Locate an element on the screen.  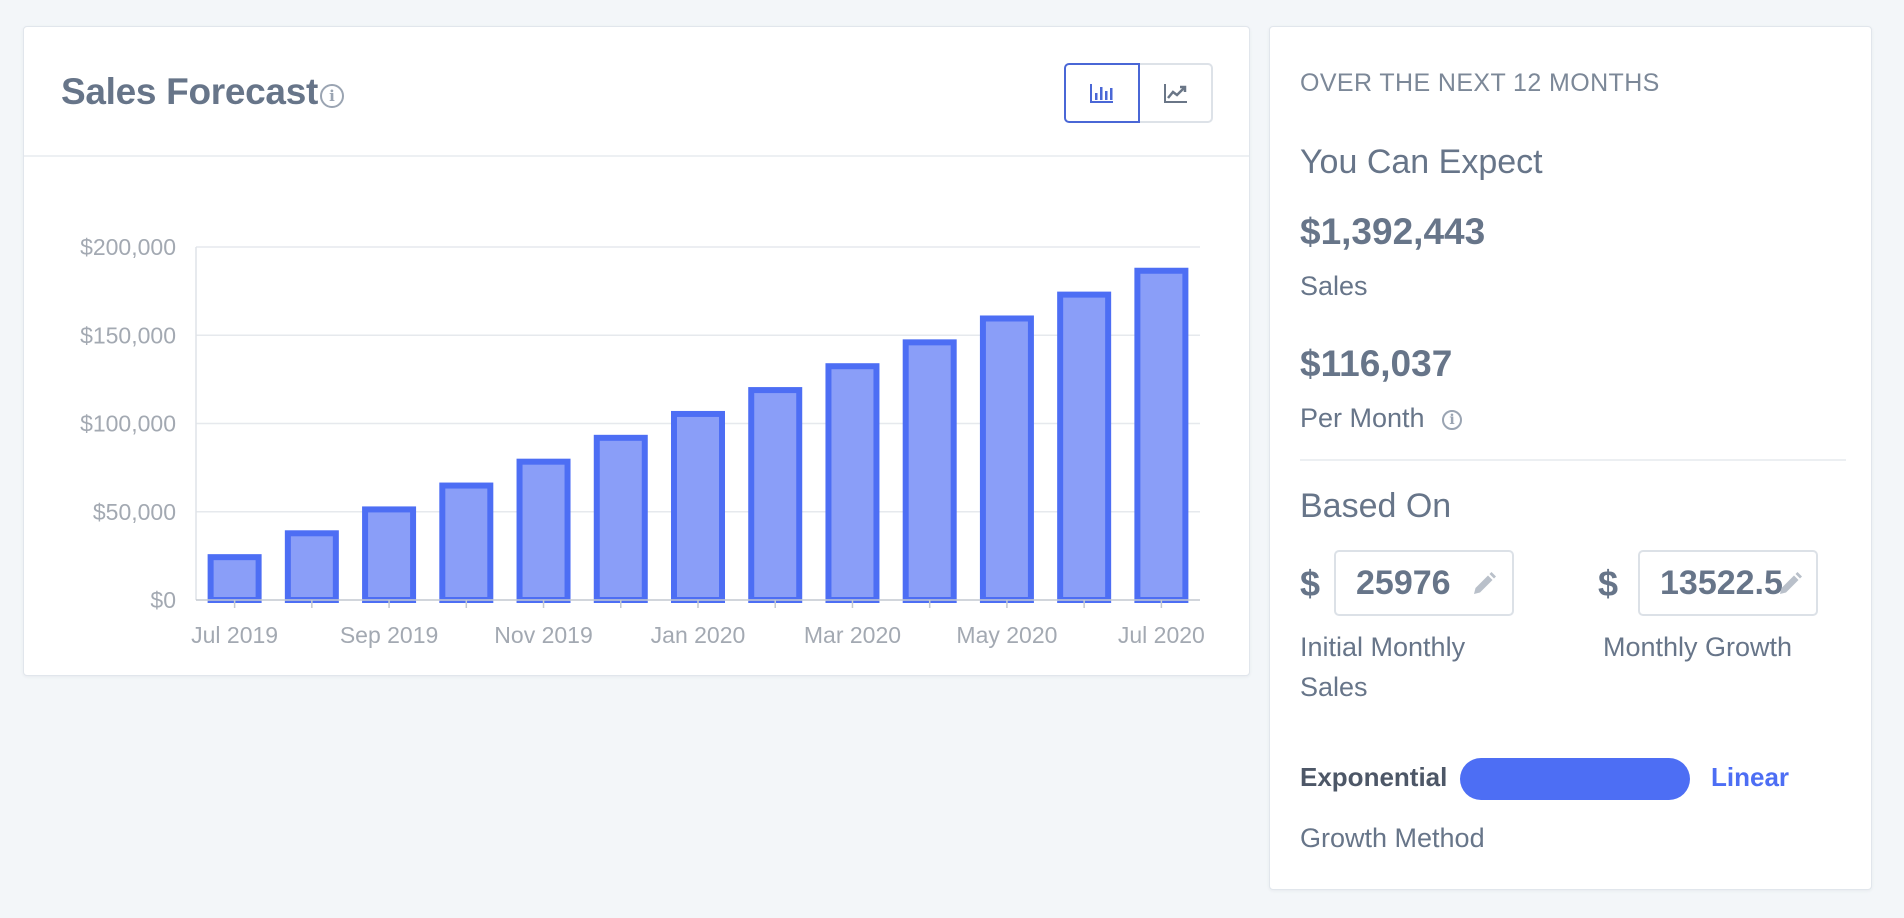
x-tick-label: Jan 2020 is located at coordinates (698, 635).